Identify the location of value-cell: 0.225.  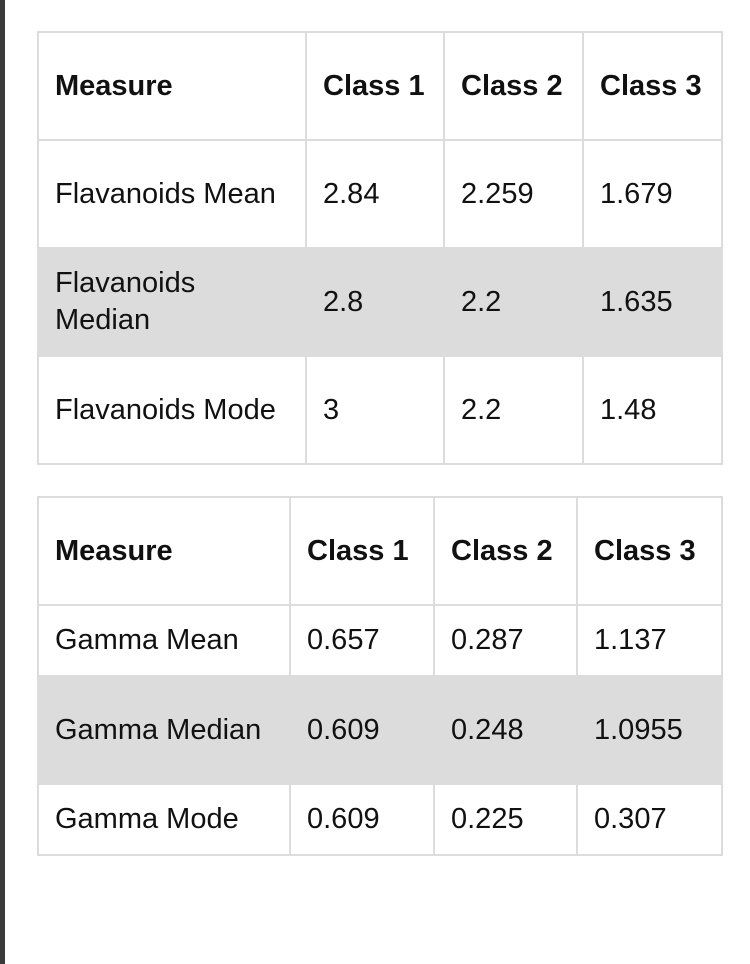
(505, 819).